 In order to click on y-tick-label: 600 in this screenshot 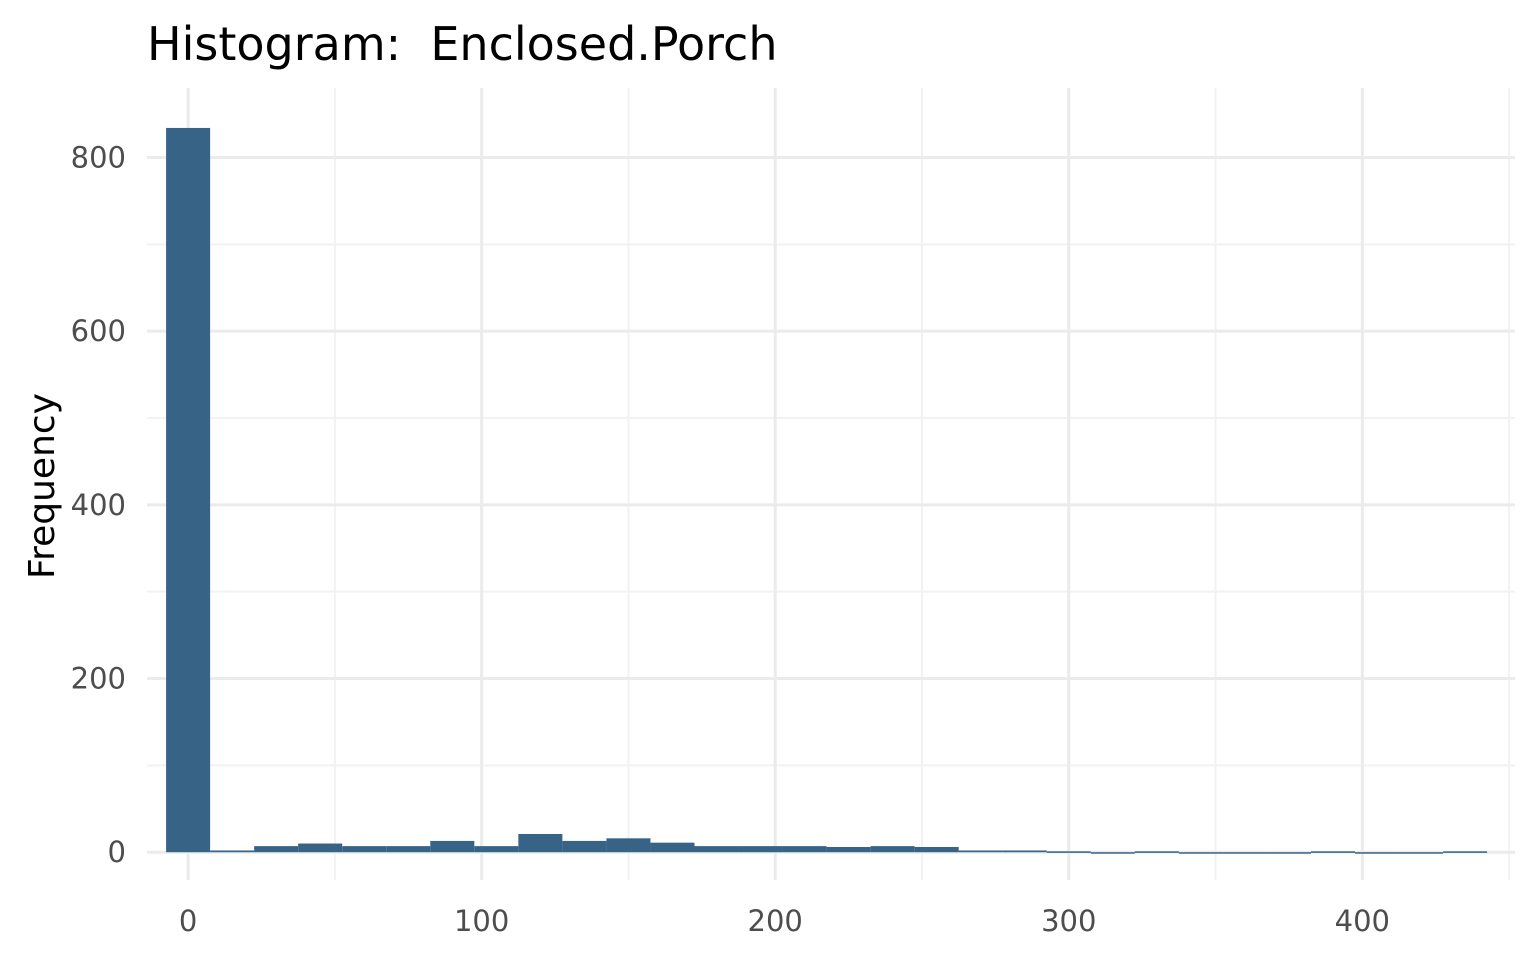, I will do `click(98, 331)`.